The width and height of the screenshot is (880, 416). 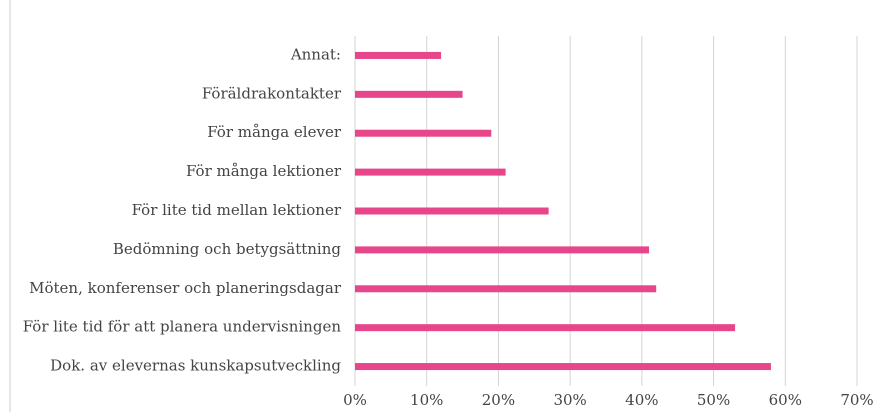 What do you see at coordinates (272, 93) in the screenshot?
I see `y-tick-label: Föräldrakontakter` at bounding box center [272, 93].